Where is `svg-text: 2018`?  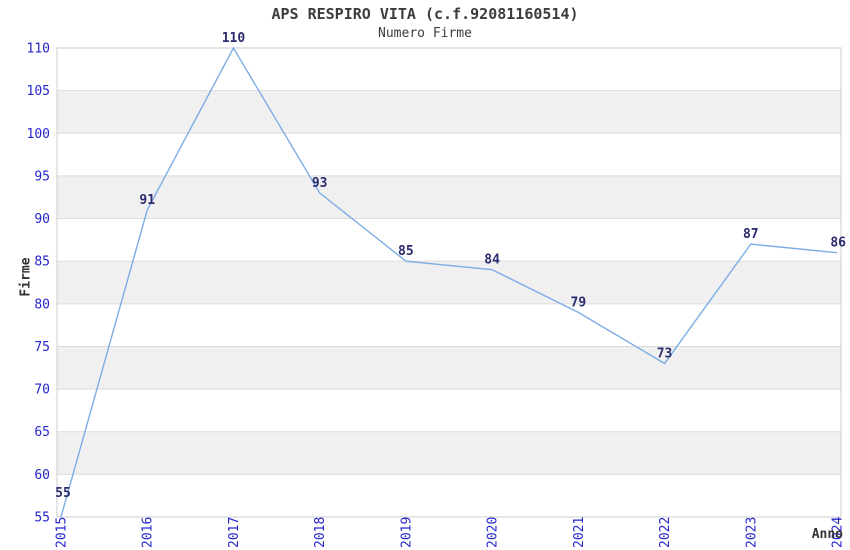 svg-text: 2018 is located at coordinates (320, 532).